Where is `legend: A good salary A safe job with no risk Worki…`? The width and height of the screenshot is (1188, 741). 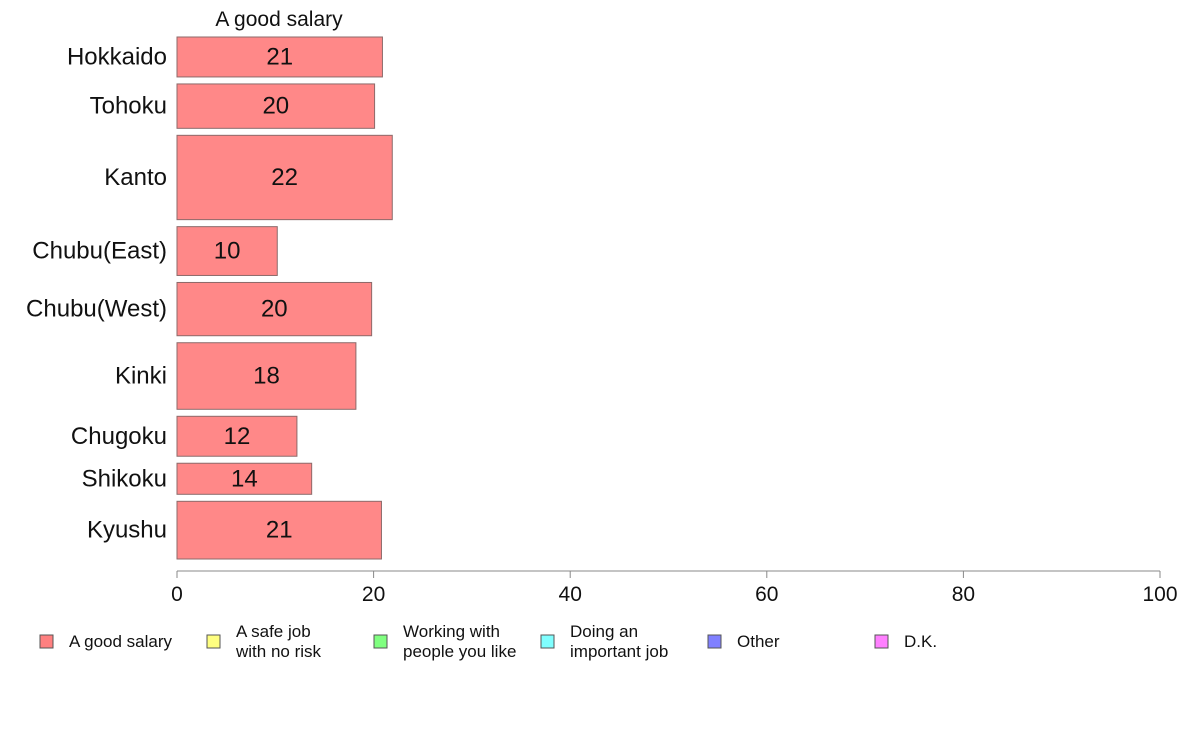 legend: A good salary A safe job with no risk Worki… is located at coordinates (488, 641).